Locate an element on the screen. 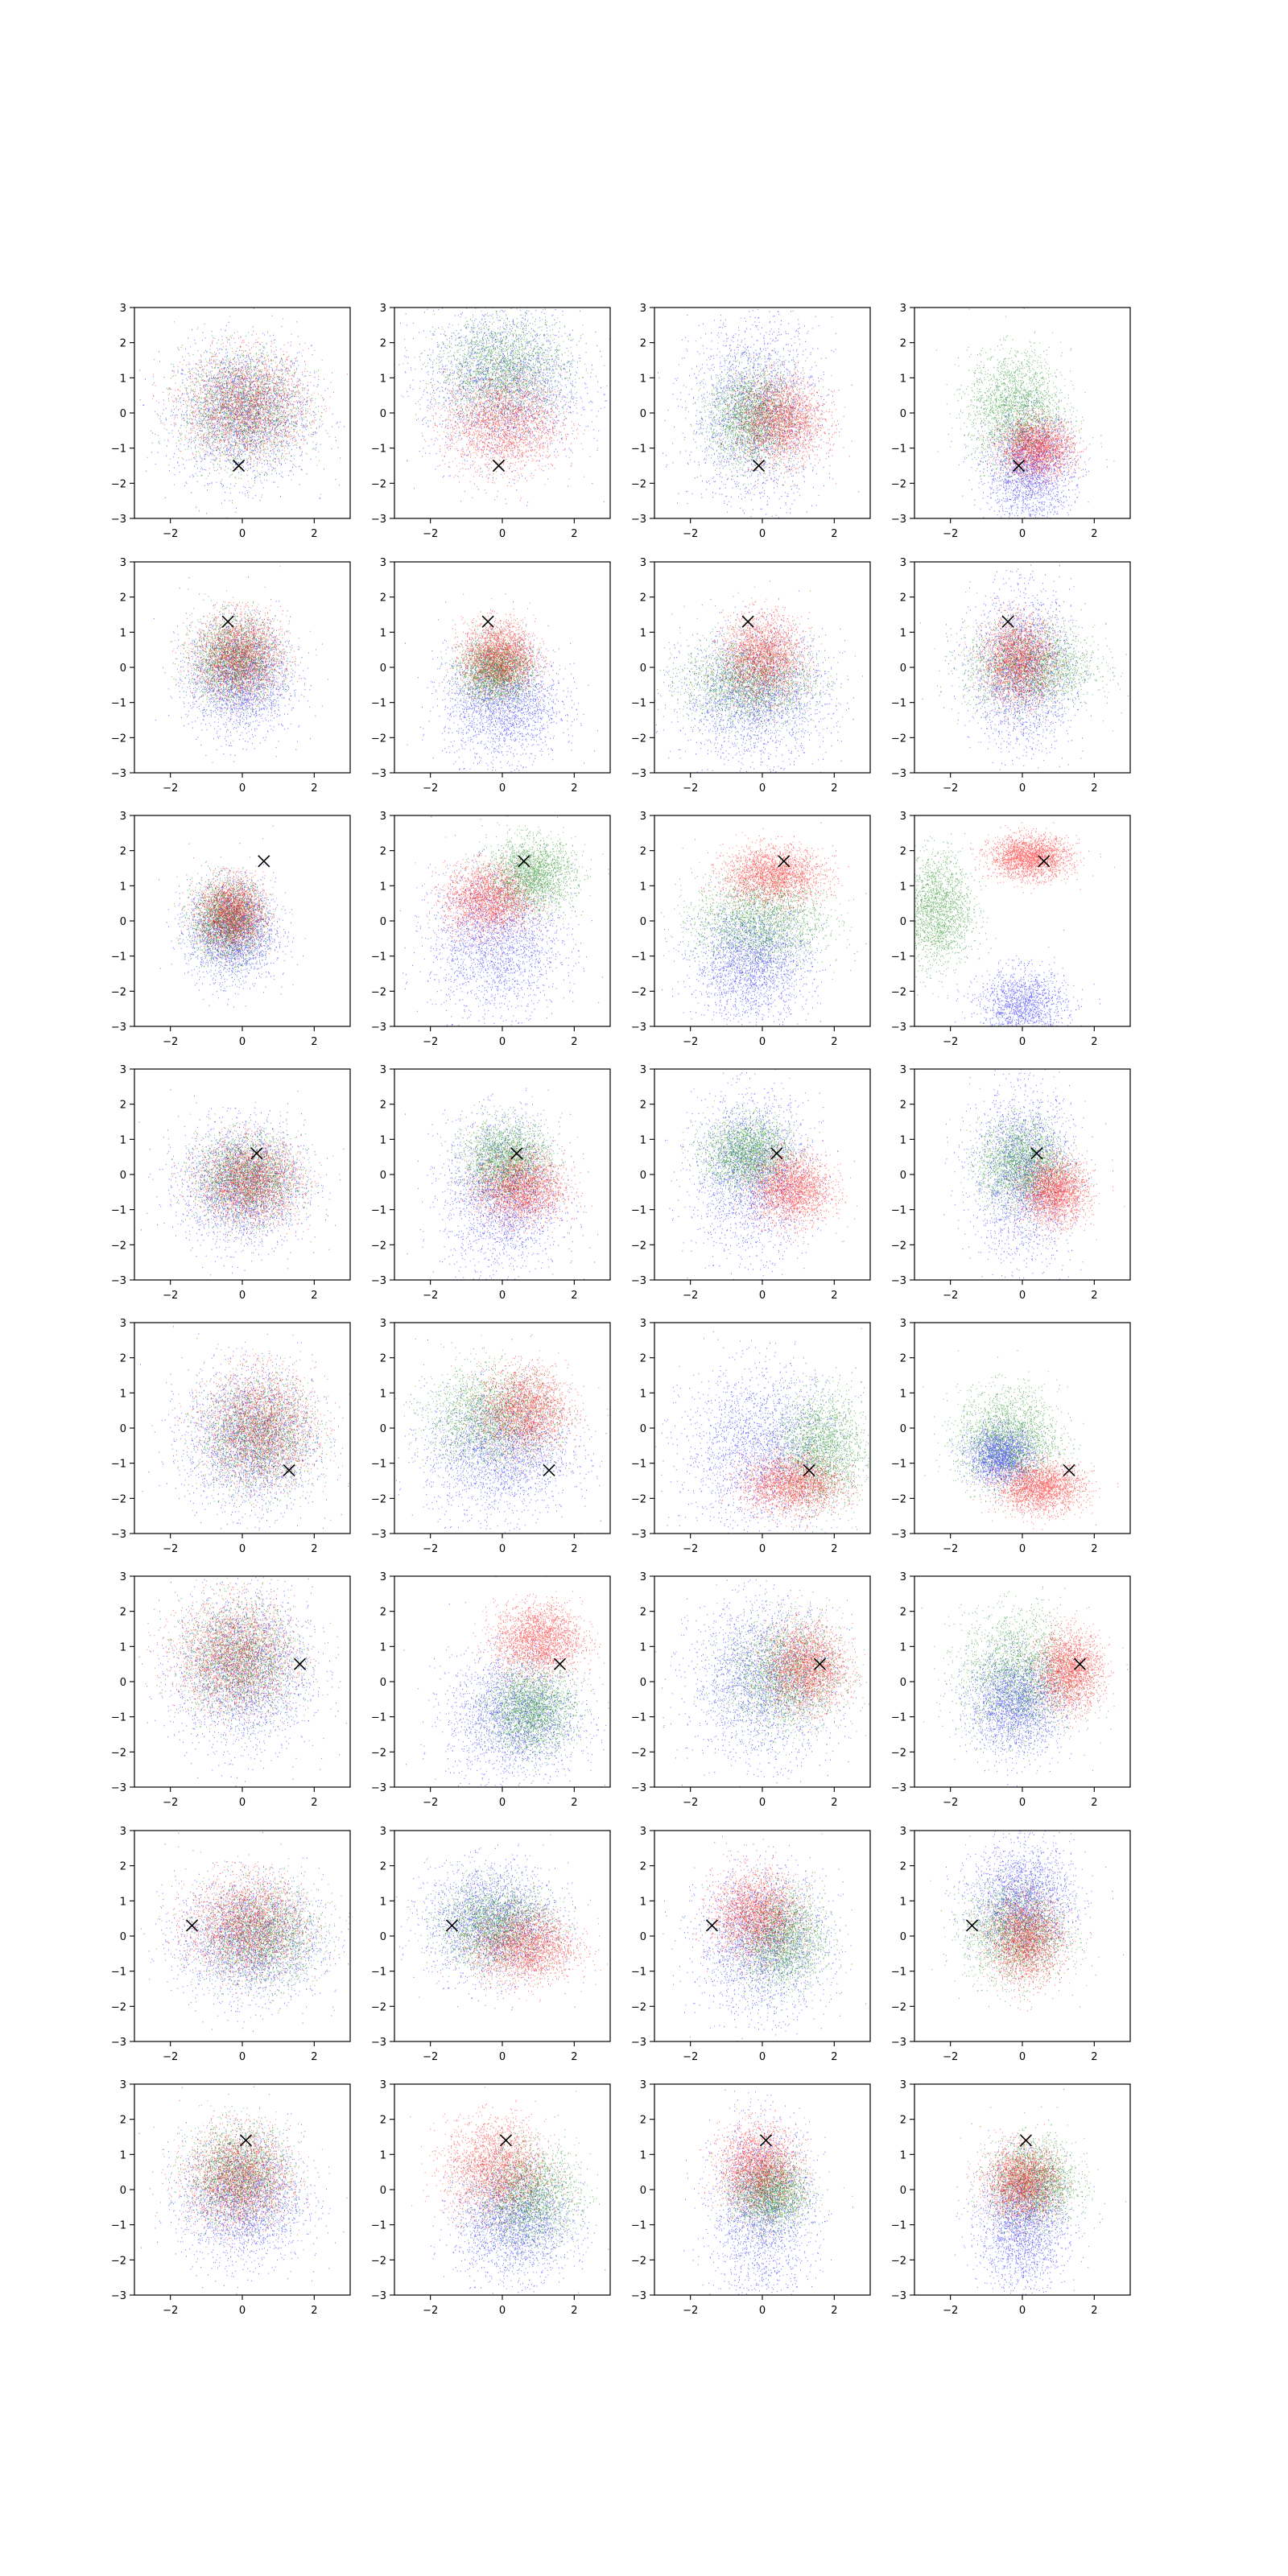  green-point-cloud is located at coordinates (955, 916).